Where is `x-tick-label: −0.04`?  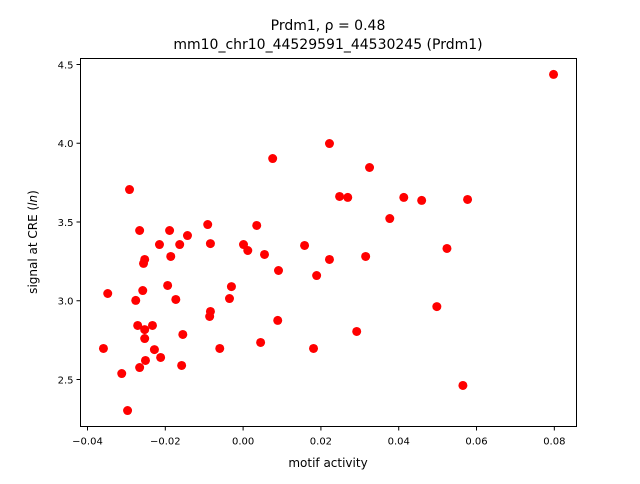 x-tick-label: −0.04 is located at coordinates (87, 442).